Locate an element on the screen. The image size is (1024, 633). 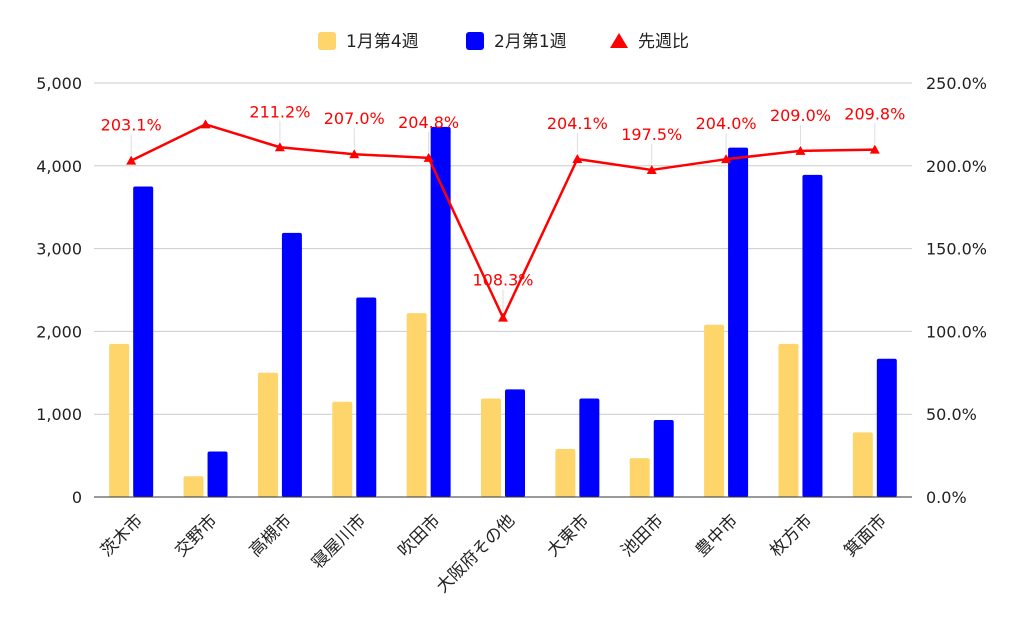
x-tick-label: 茨木市 is located at coordinates (122, 536).